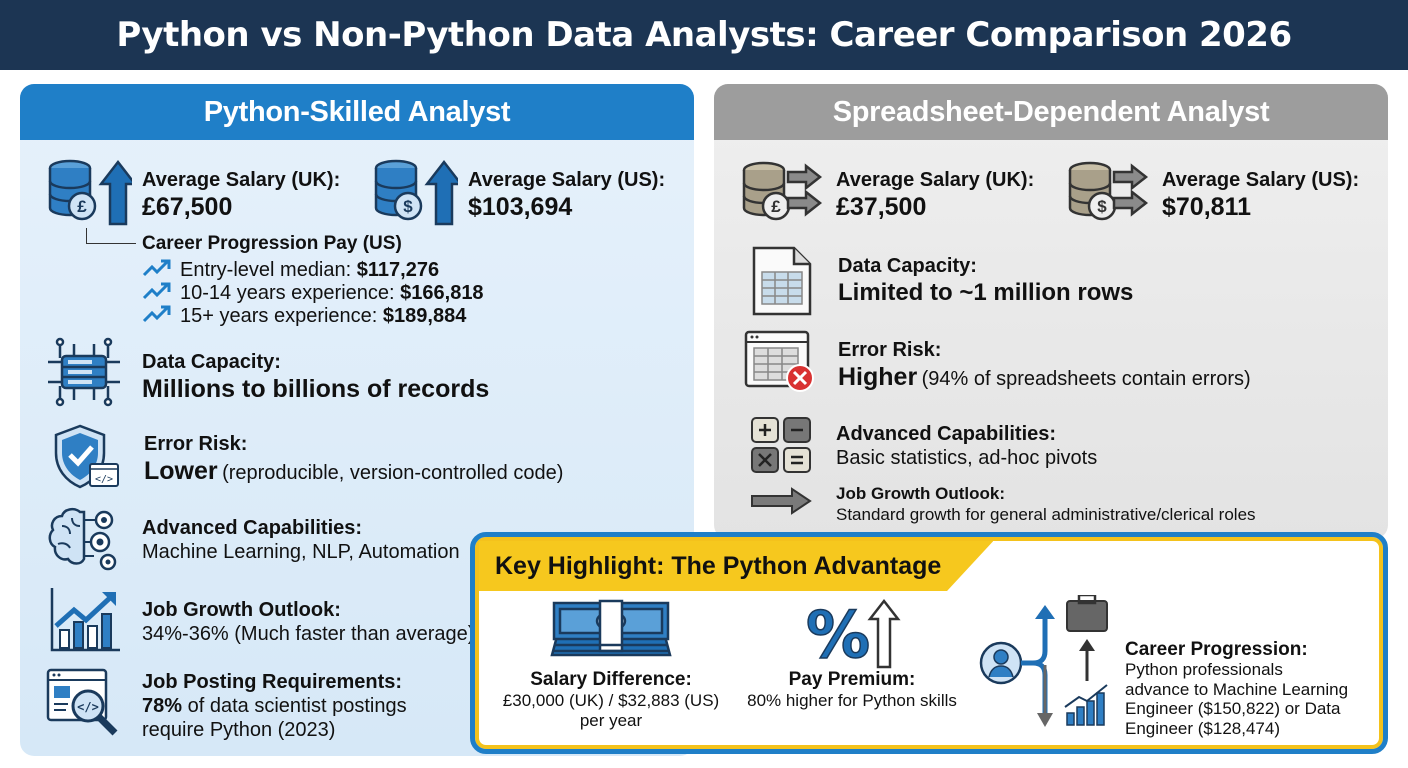 The height and width of the screenshot is (768, 1408). I want to click on spreadsheet-error-icon, so click(781, 364).